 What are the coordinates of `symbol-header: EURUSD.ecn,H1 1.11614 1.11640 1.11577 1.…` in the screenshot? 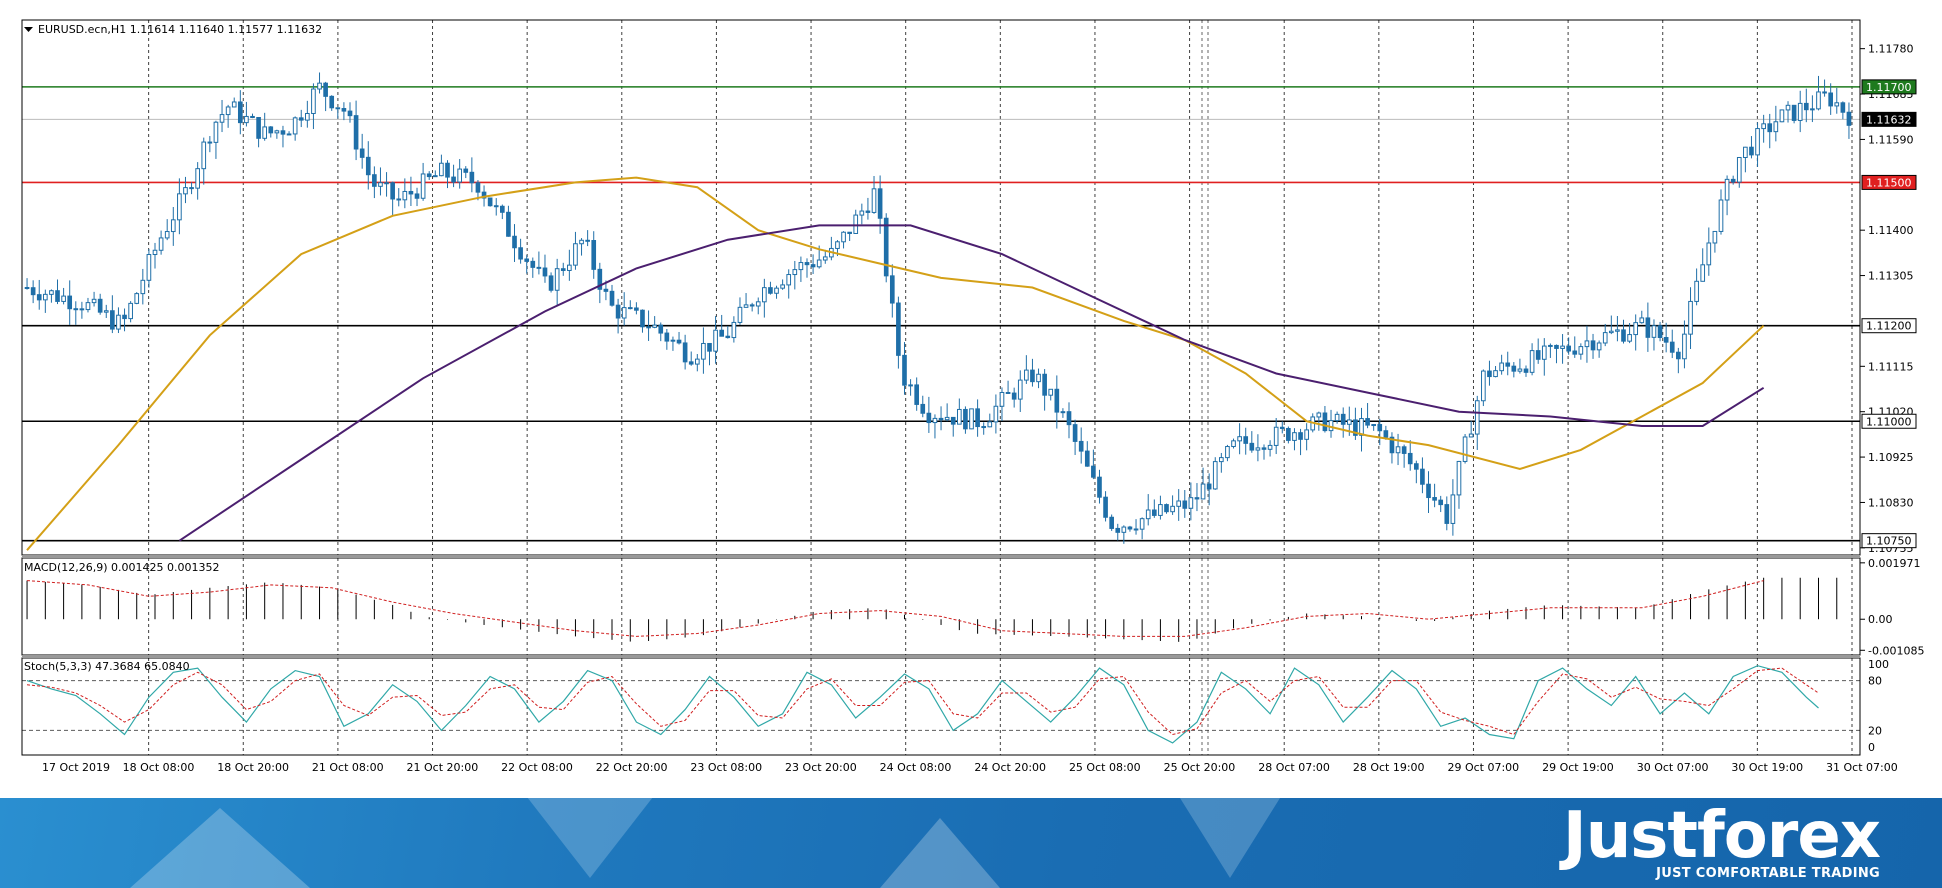 It's located at (180, 29).